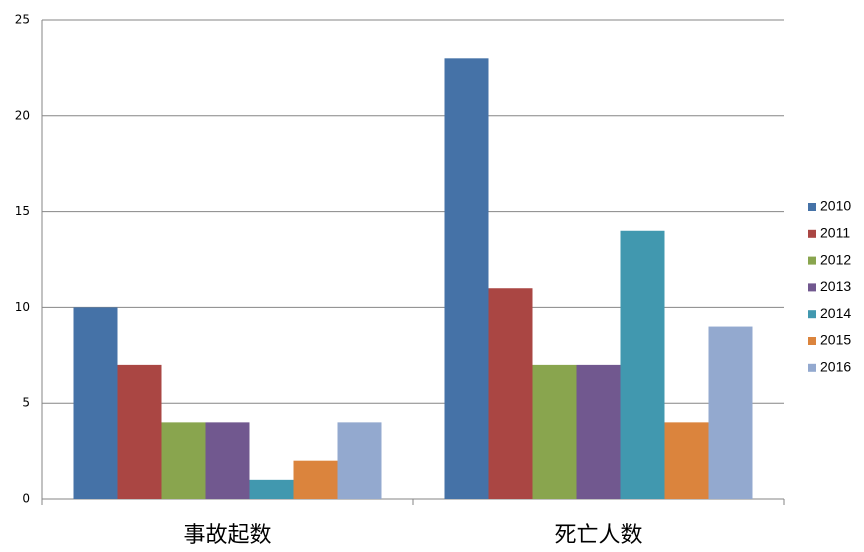  Describe the element at coordinates (22, 115) in the screenshot. I see `y-tick-label: 20` at that location.